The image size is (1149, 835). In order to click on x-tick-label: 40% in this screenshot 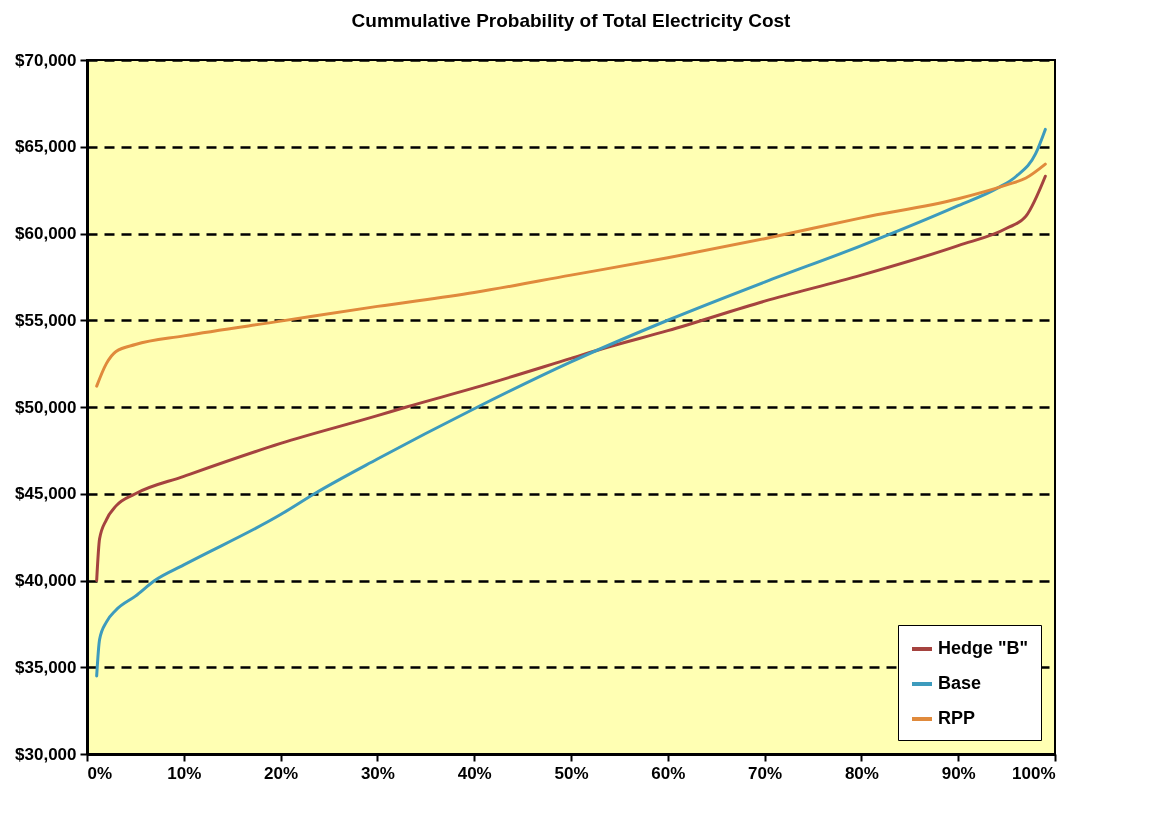, I will do `click(474, 773)`.